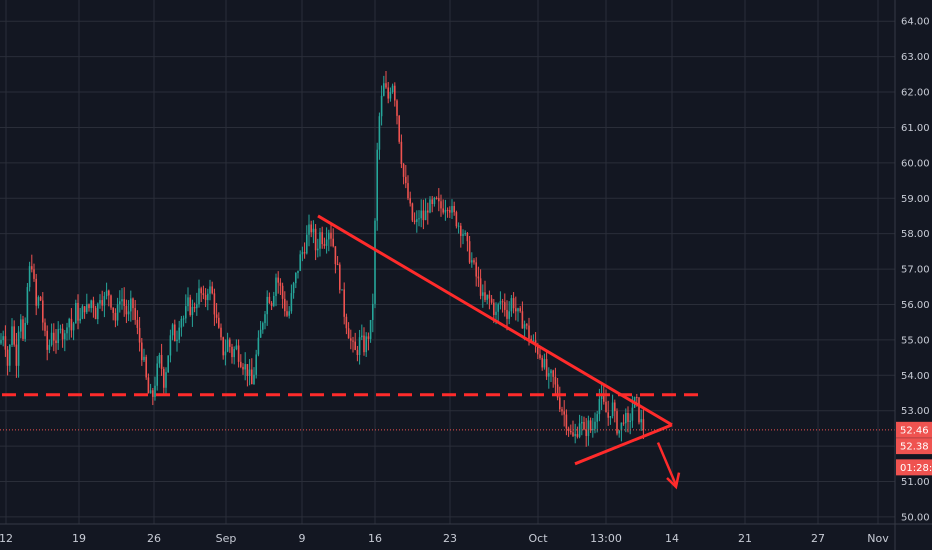 This screenshot has height=550, width=932. What do you see at coordinates (606, 538) in the screenshot?
I see `x-tick-label: 13:00` at bounding box center [606, 538].